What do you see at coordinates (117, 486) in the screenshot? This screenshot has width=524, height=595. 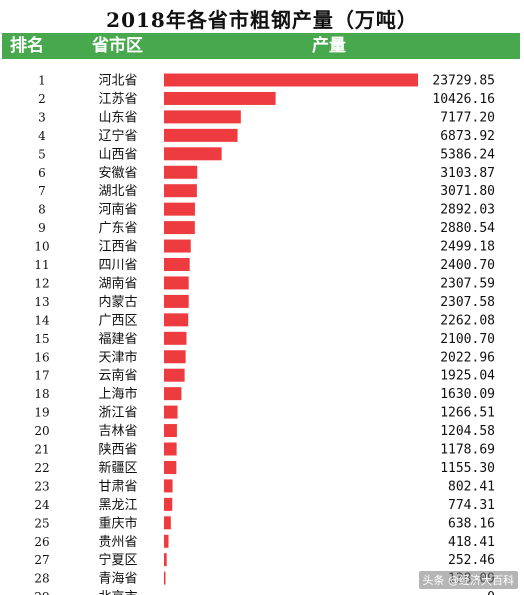 I see `category-label: 甘肃省` at bounding box center [117, 486].